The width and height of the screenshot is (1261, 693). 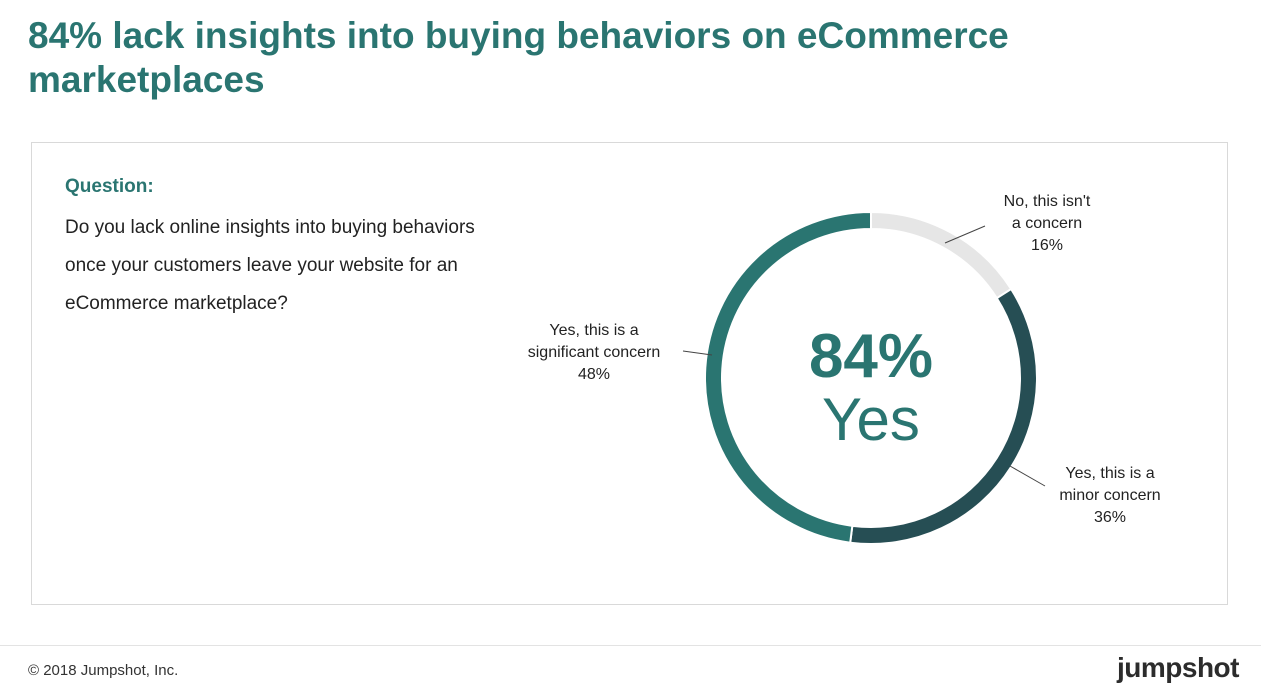 I want to click on footer-divider, so click(x=630, y=645).